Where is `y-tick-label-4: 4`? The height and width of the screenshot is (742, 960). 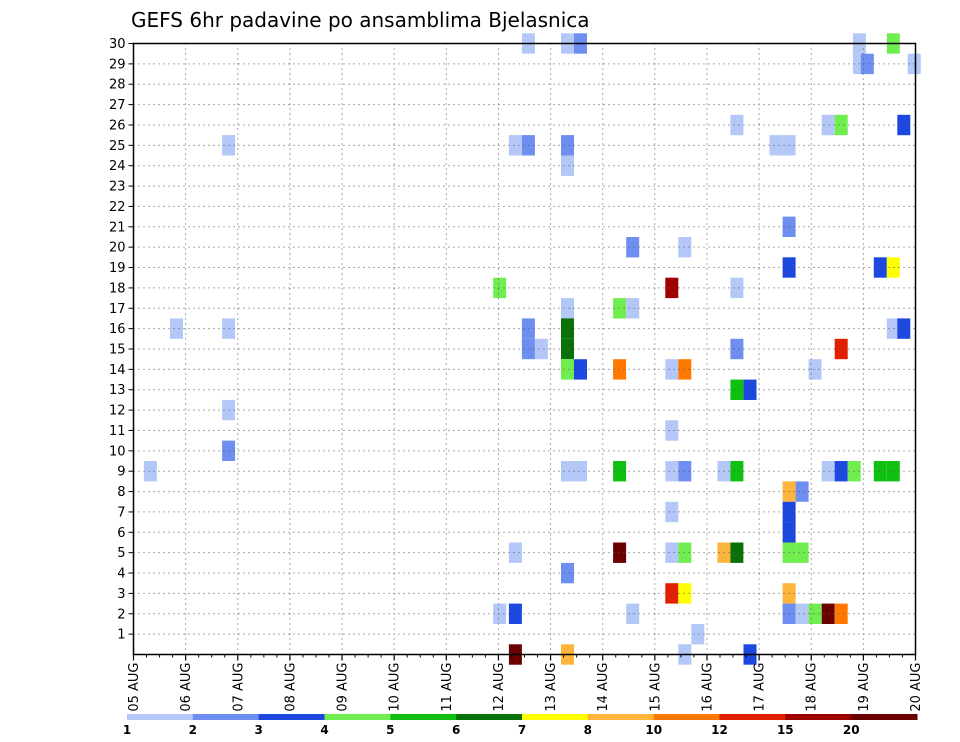 y-tick-label-4: 4 is located at coordinates (121, 574).